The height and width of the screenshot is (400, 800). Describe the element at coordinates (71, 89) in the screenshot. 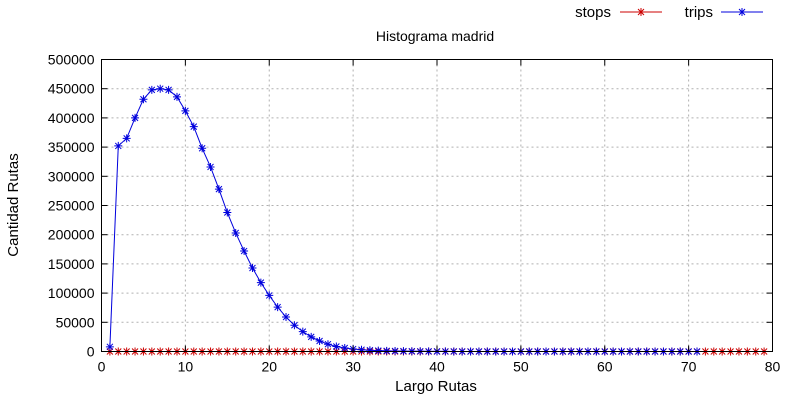

I see `y-tick-label: 450000` at that location.